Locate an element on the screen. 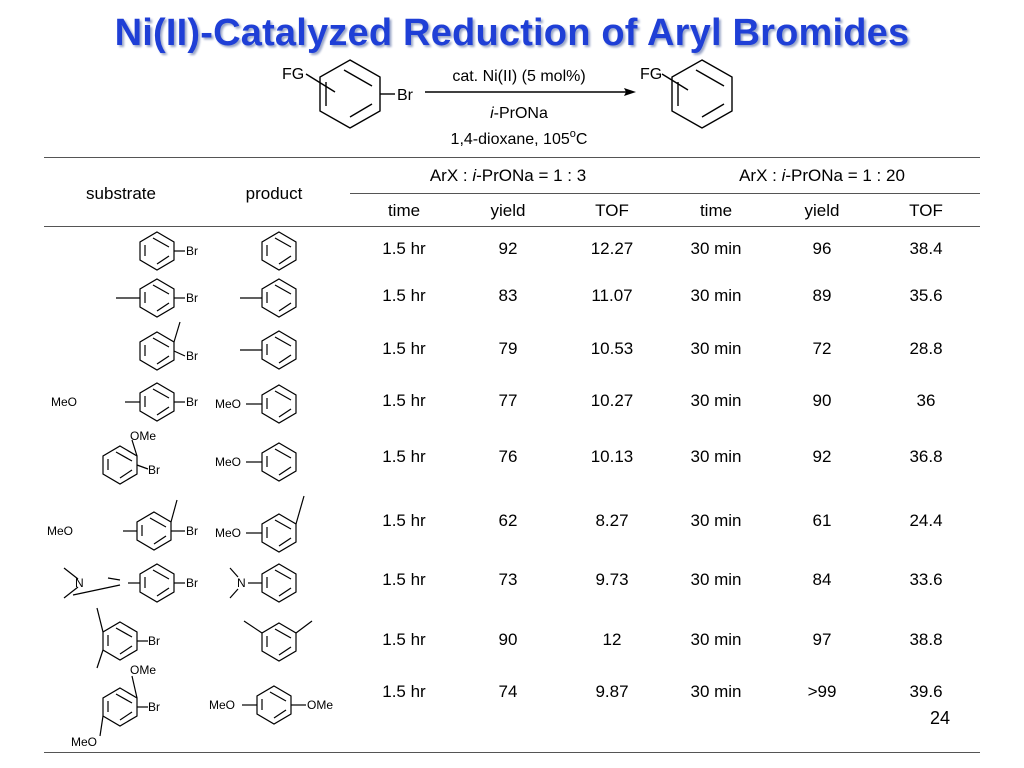 This screenshot has width=1024, height=768. cell-tof-1: 10.53 is located at coordinates (612, 348).